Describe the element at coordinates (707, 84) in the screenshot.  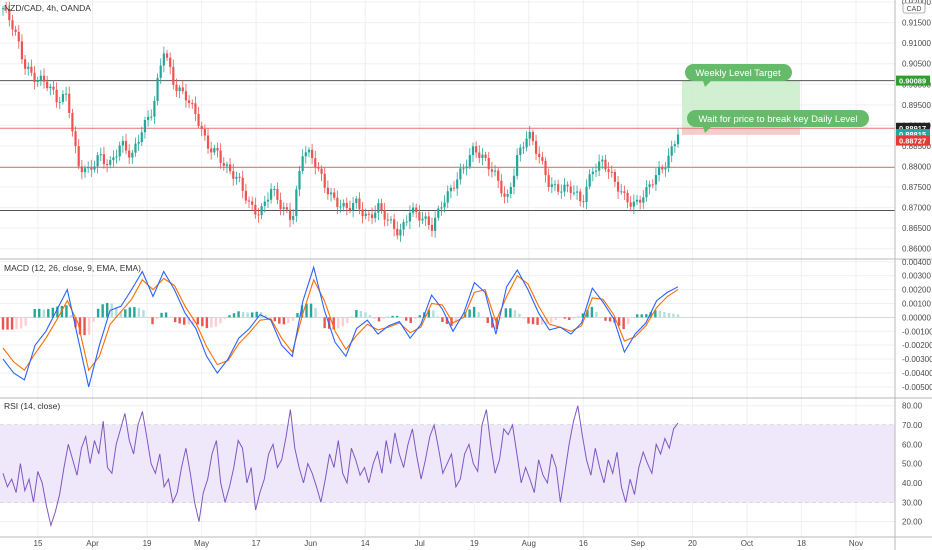
I see `callout-weekly-target-pointer` at that location.